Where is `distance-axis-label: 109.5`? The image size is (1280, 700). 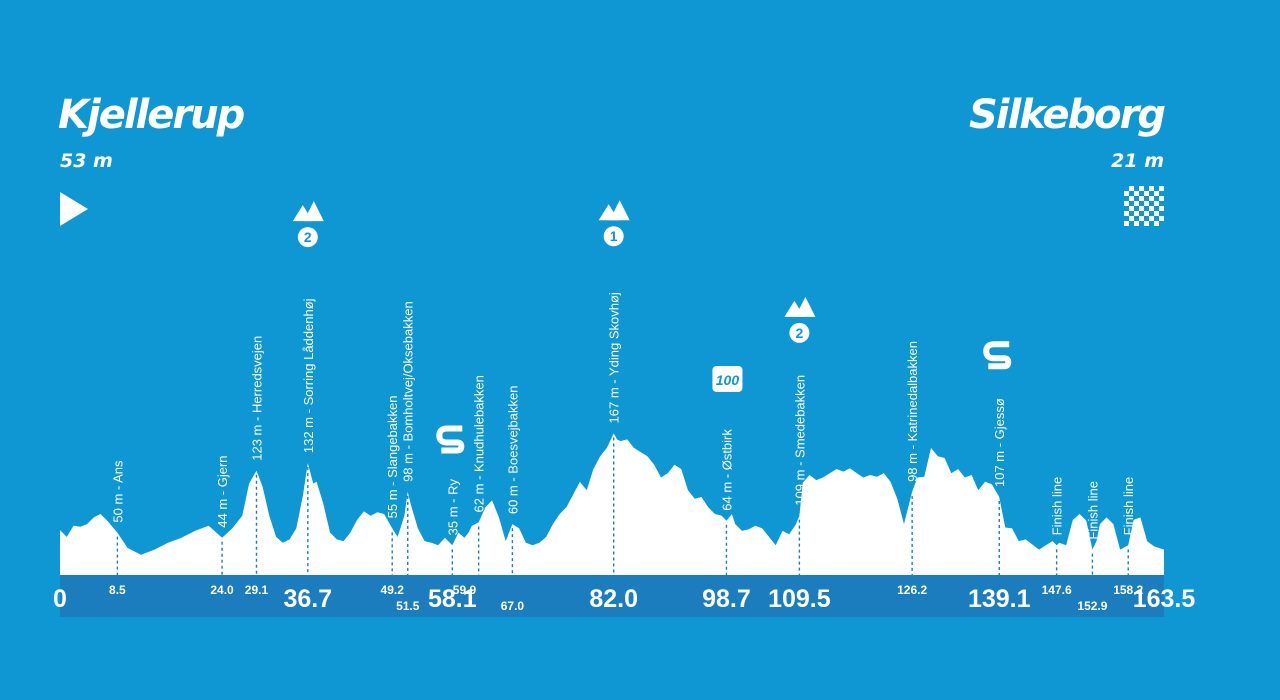 distance-axis-label: 109.5 is located at coordinates (799, 599).